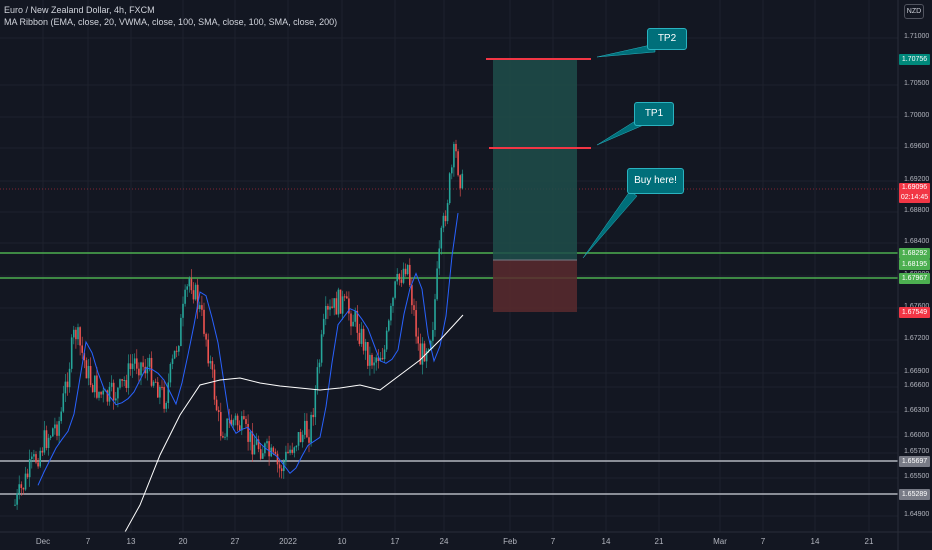  What do you see at coordinates (610, 224) in the screenshot?
I see `buy-pointer` at bounding box center [610, 224].